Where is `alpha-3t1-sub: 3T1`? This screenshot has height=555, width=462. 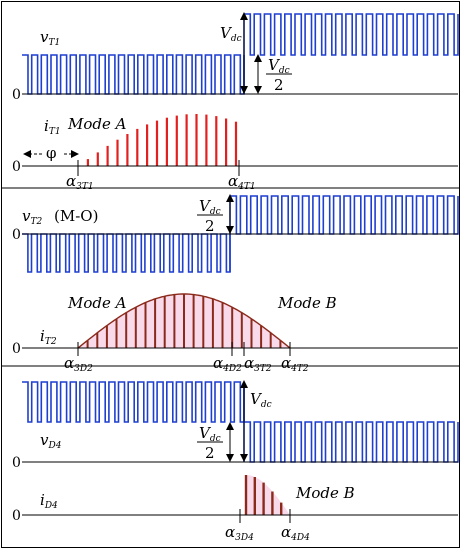
alpha-3t1-sub: 3T1 is located at coordinates (84, 187).